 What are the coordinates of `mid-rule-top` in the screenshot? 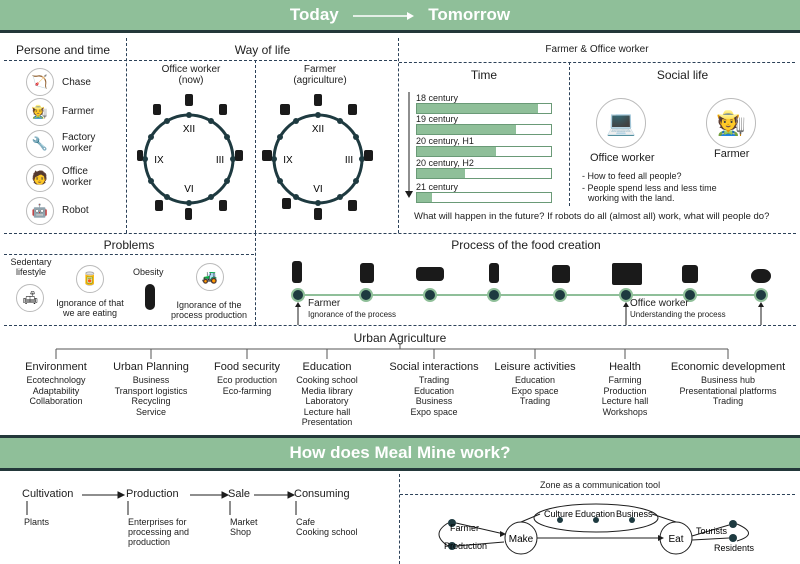 It's located at (400, 436).